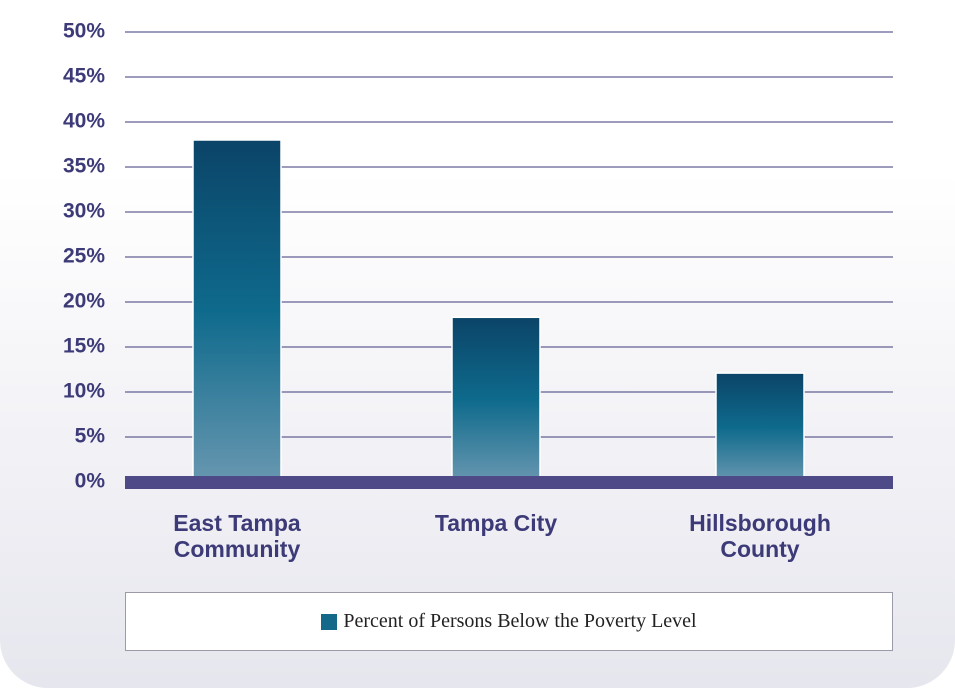  What do you see at coordinates (237, 536) in the screenshot?
I see `x-tick-label: East Tampa Community` at bounding box center [237, 536].